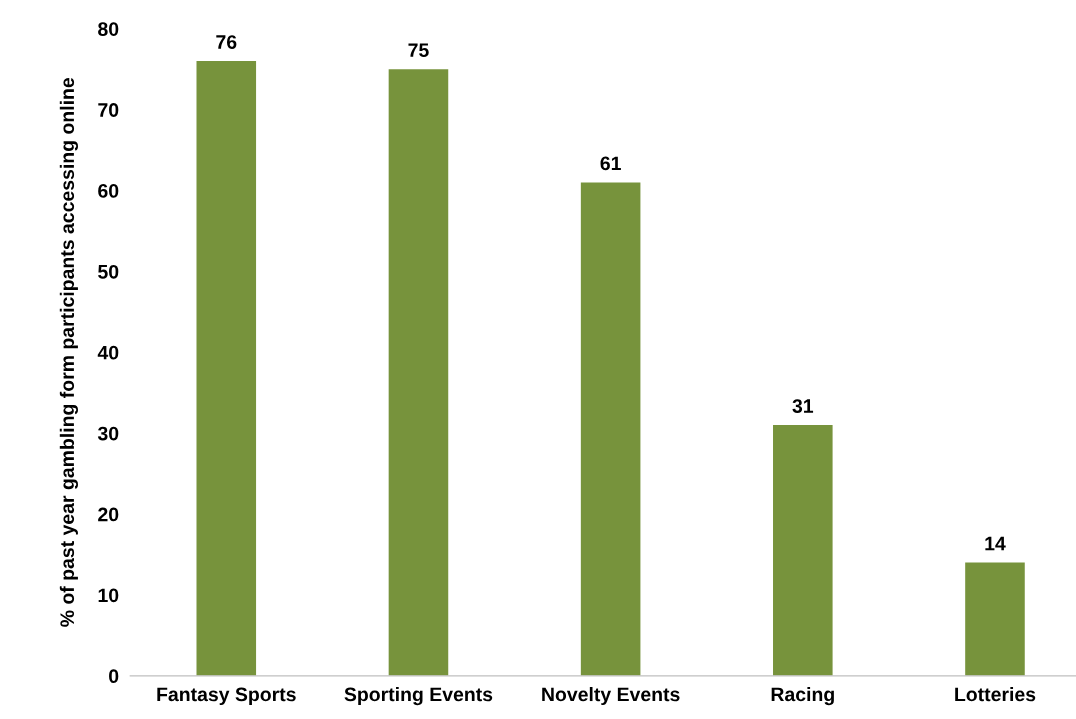 This screenshot has height=719, width=1076. I want to click on data-label: 61, so click(610, 163).